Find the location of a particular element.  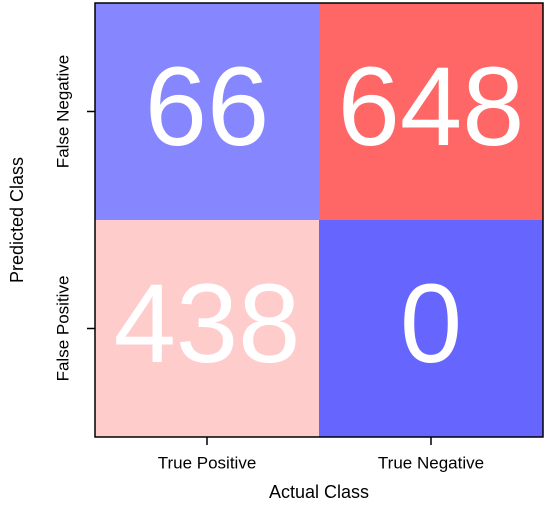

x-tick-label: True Negative is located at coordinates (431, 462).